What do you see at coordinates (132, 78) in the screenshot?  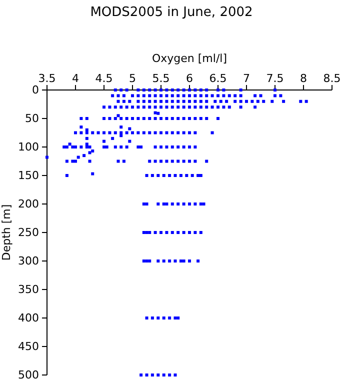 I see `x-tick-label: 5` at bounding box center [132, 78].